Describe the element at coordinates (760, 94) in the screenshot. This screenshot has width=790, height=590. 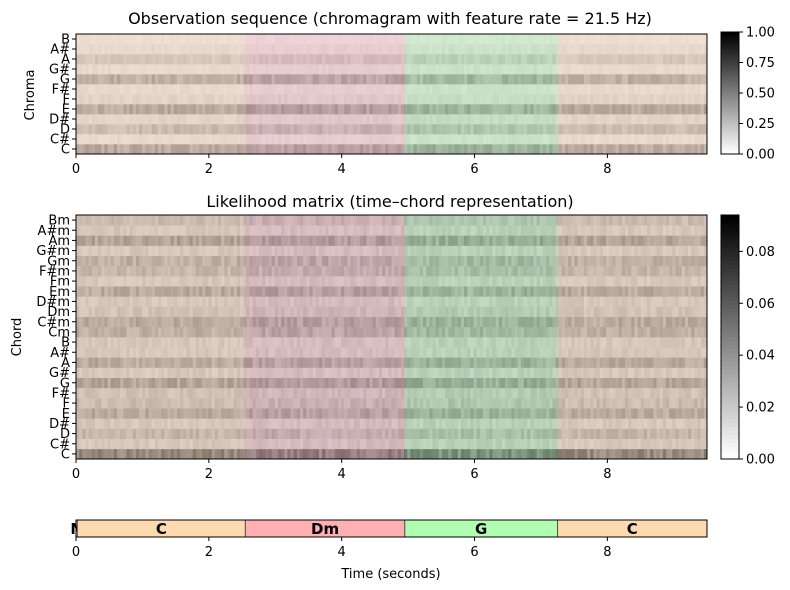
I see `colorbar-tick-label: 0.50` at that location.